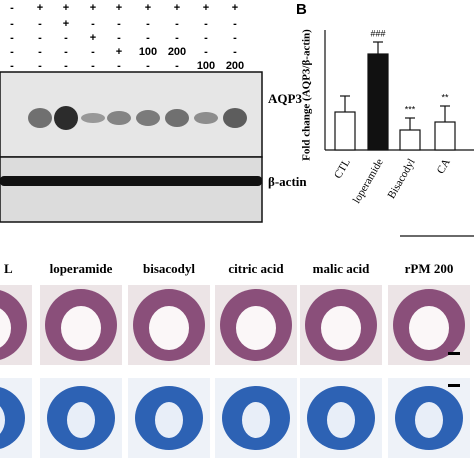 The width and height of the screenshot is (474, 474). Describe the element at coordinates (287, 181) in the screenshot. I see `band-label: β-actin` at that location.